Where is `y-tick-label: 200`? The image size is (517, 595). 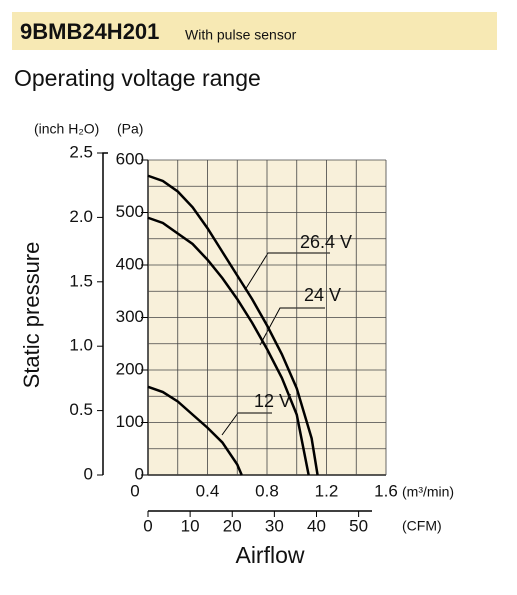 y-tick-label: 200 is located at coordinates (130, 368).